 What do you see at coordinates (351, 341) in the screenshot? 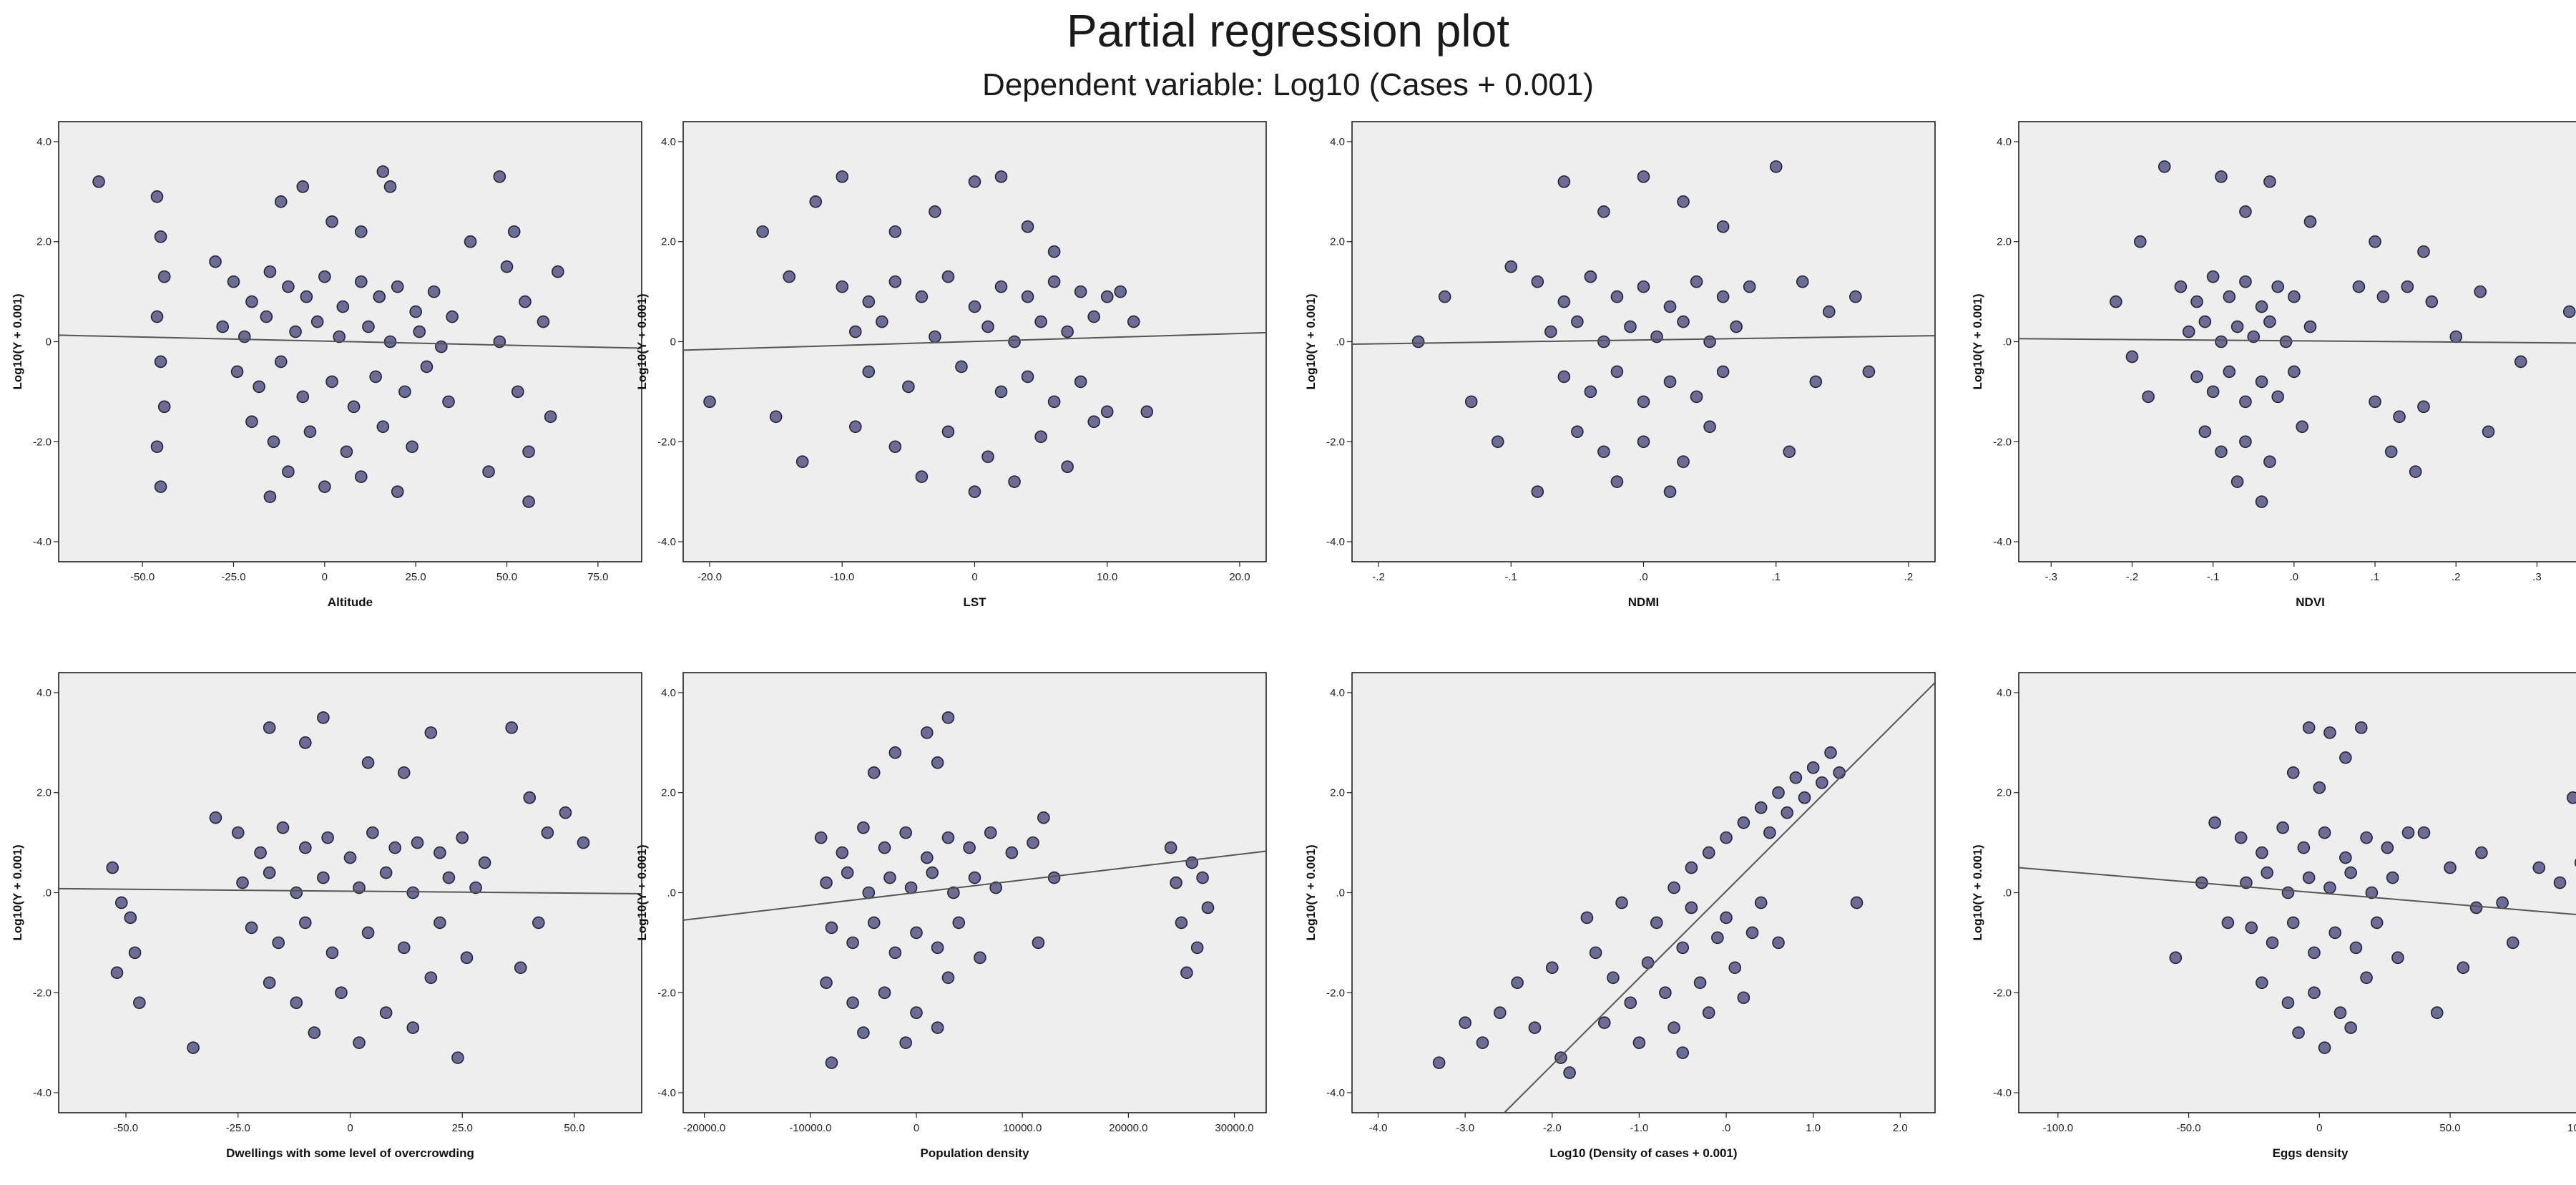
I see `fit-line` at bounding box center [351, 341].